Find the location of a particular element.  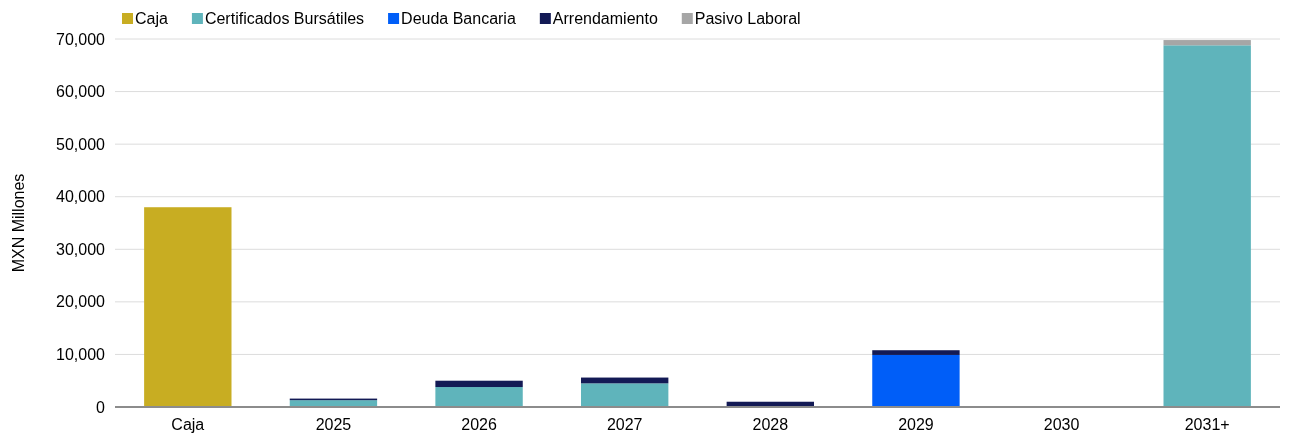

legend-label: Pasivo Laboral is located at coordinates (747, 18).